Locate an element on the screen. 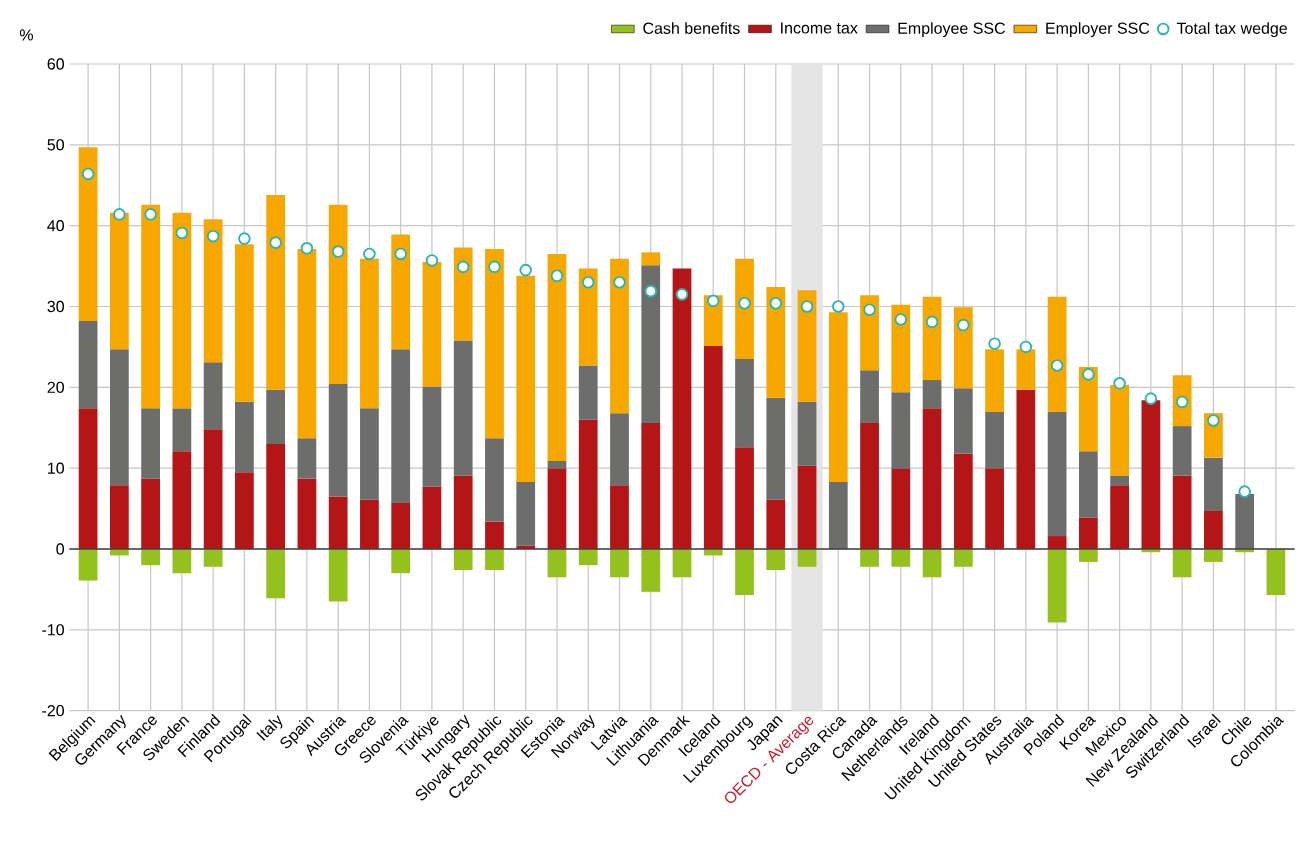 The image size is (1314, 856). legend-label: Income tax is located at coordinates (819, 28).